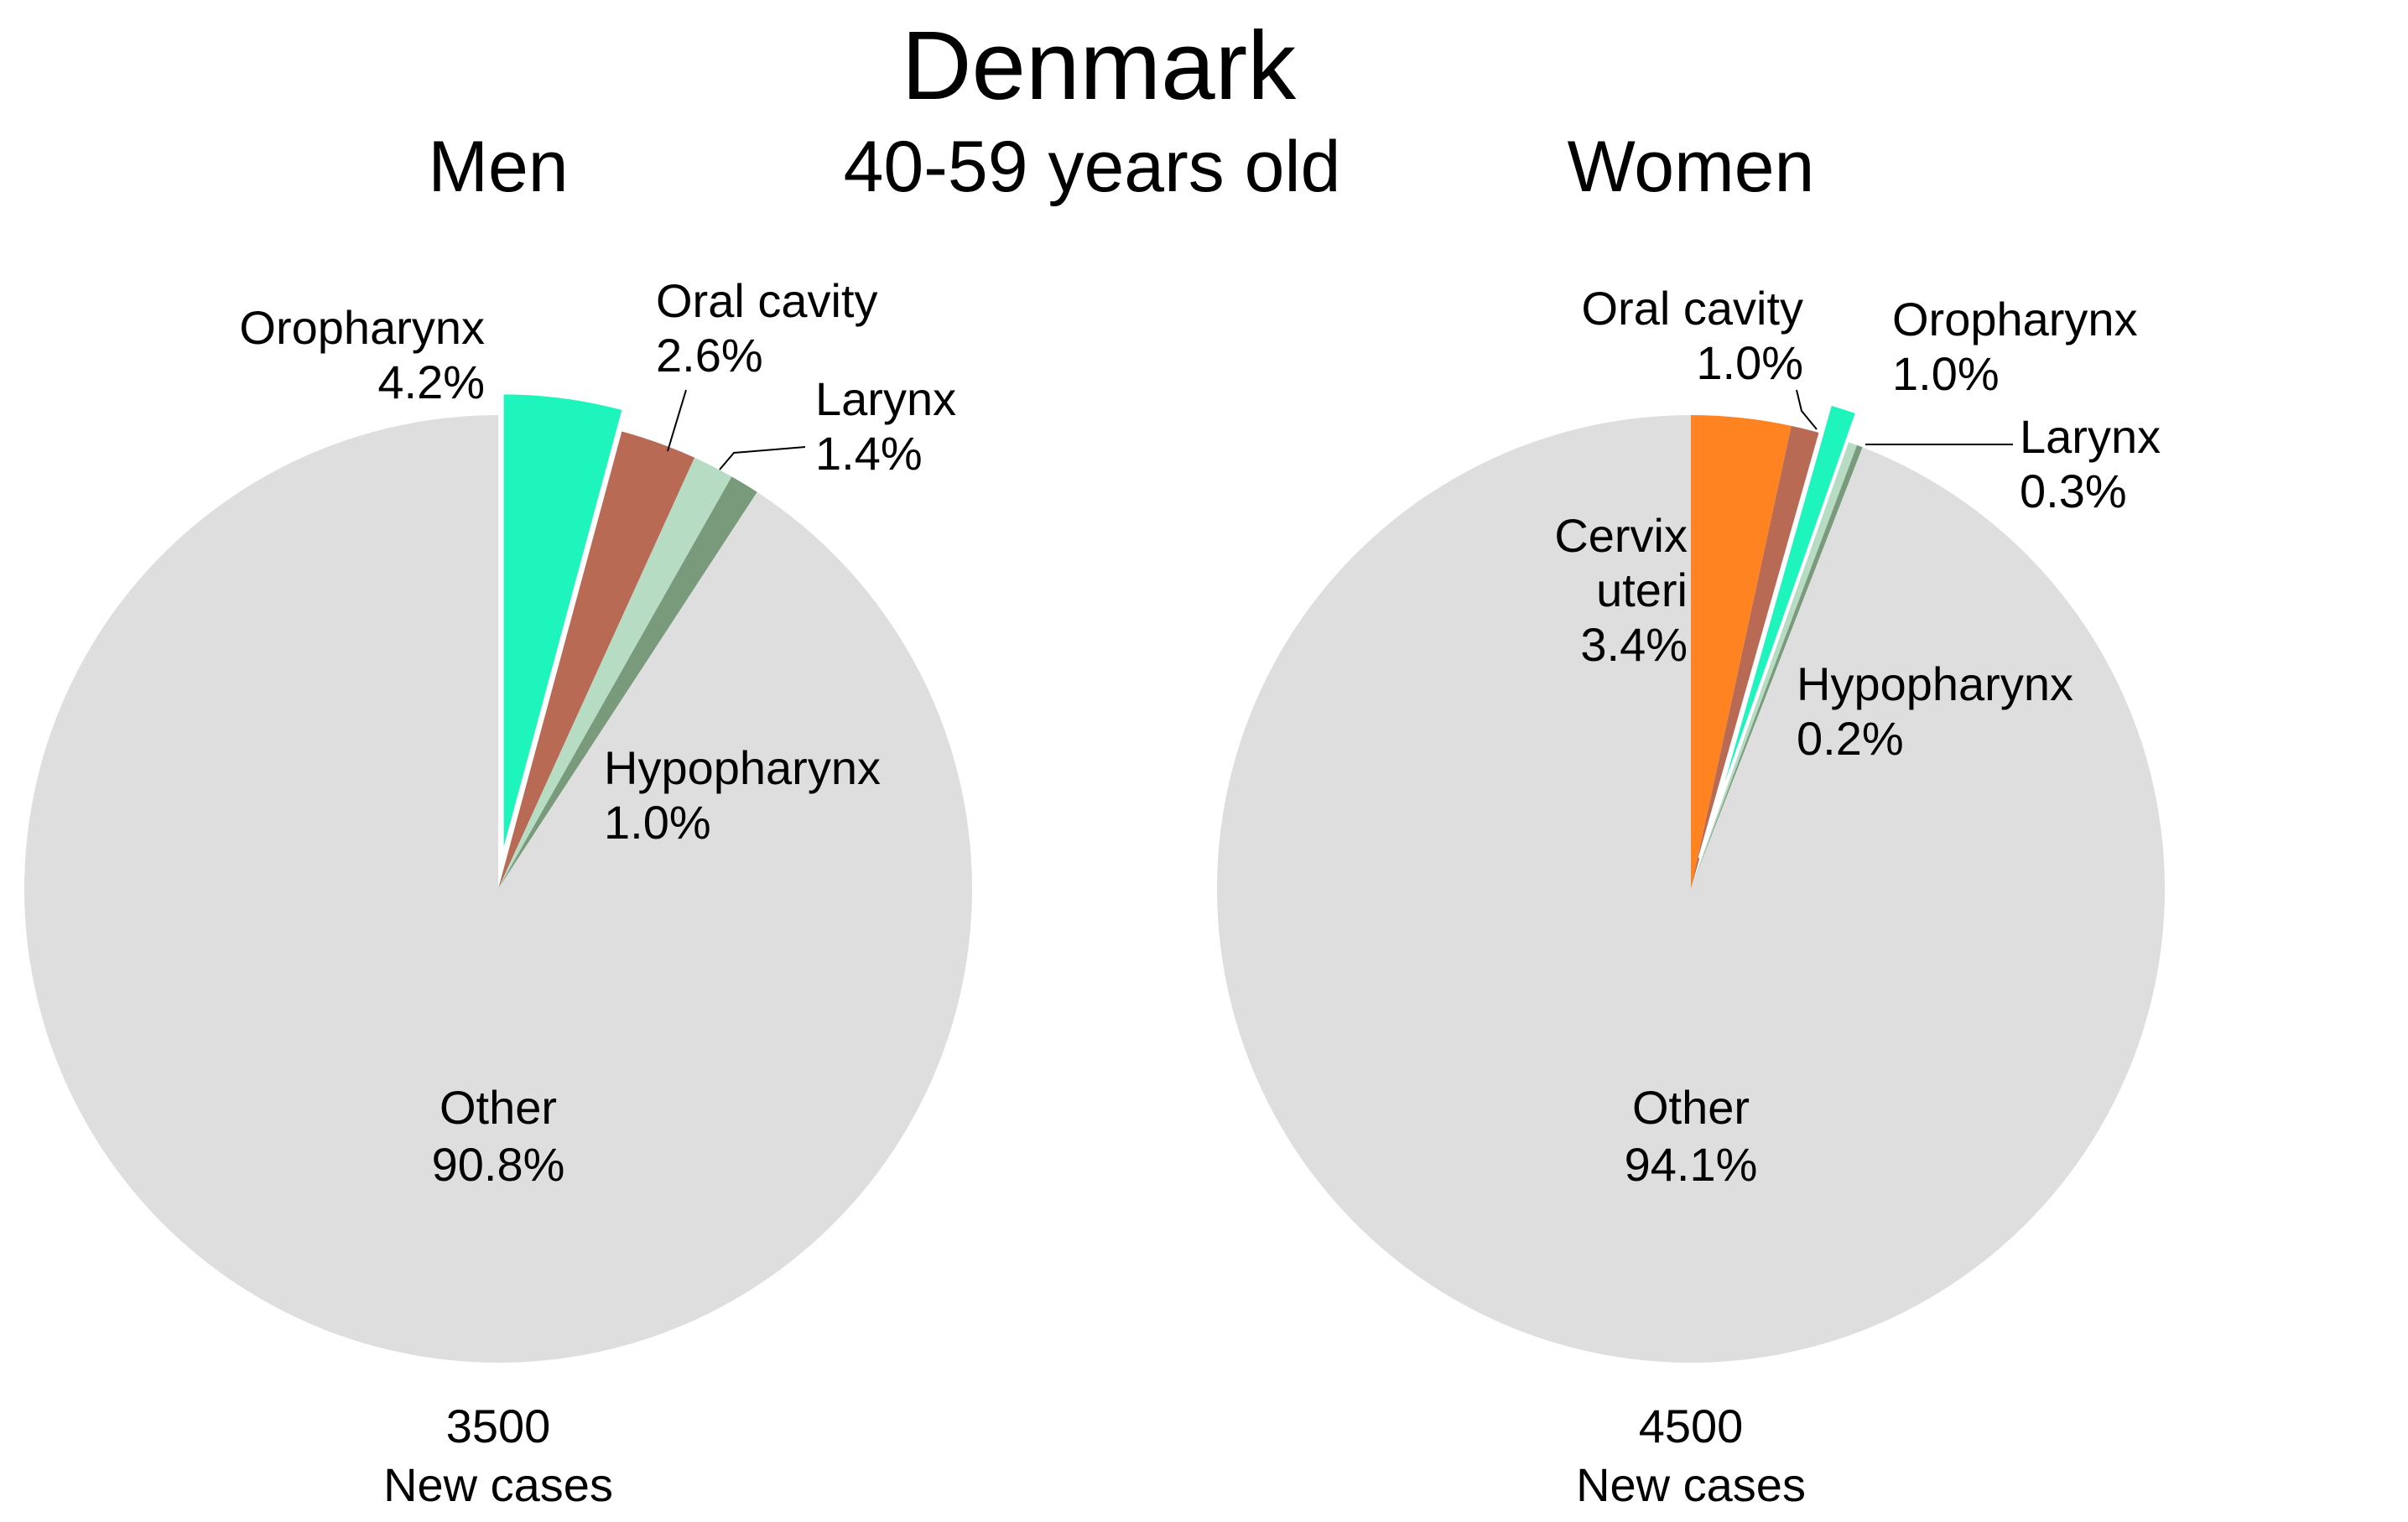 The image size is (2408, 1522). I want to click on men-slice-larynx, so click(615, 673).